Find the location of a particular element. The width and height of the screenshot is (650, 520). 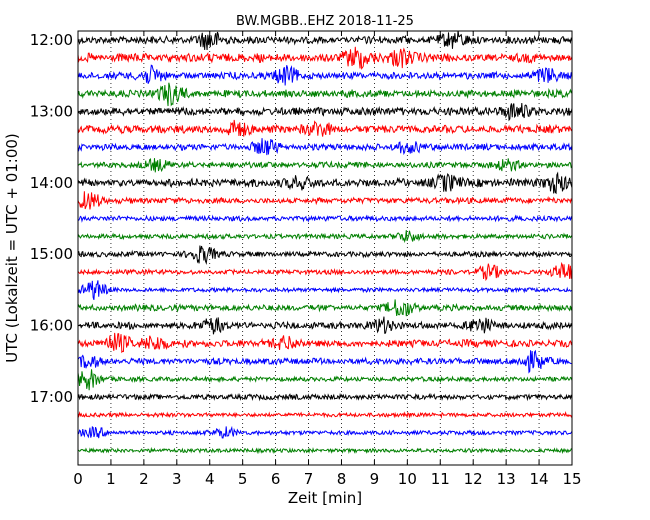

x-tick-label: 12 is located at coordinates (473, 479).